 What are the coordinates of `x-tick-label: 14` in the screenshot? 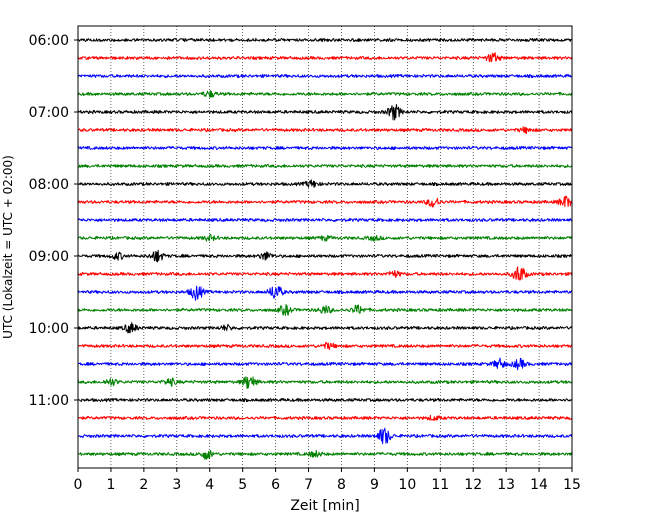 It's located at (539, 485).